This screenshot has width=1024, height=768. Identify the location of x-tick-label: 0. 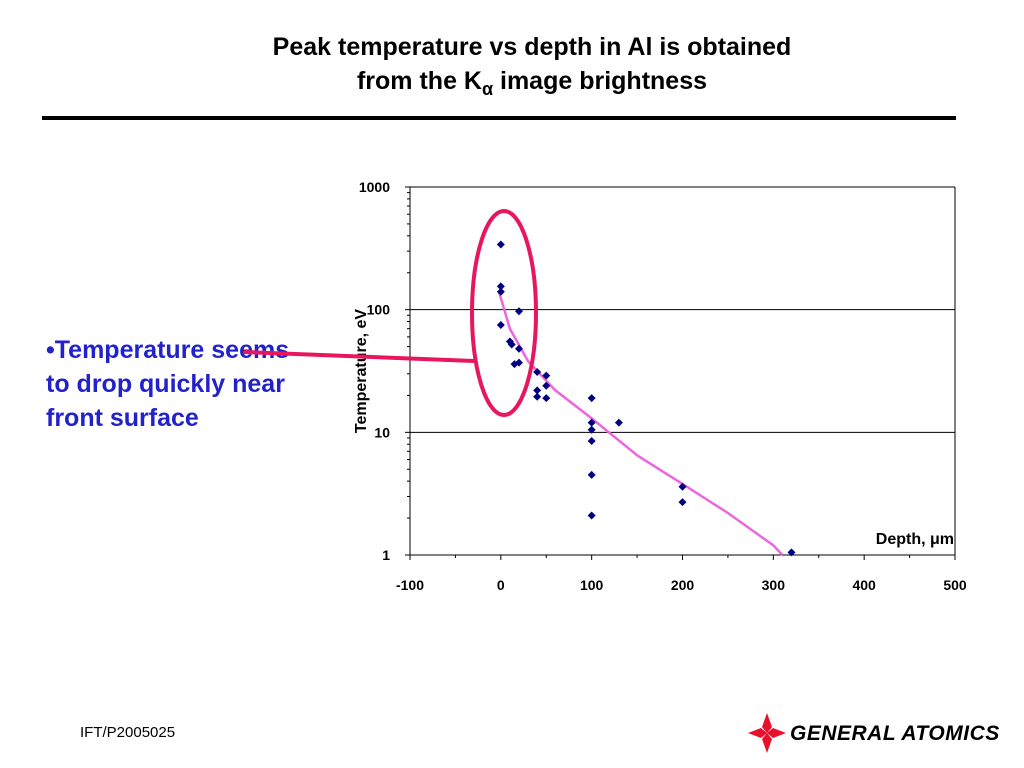
(501, 585).